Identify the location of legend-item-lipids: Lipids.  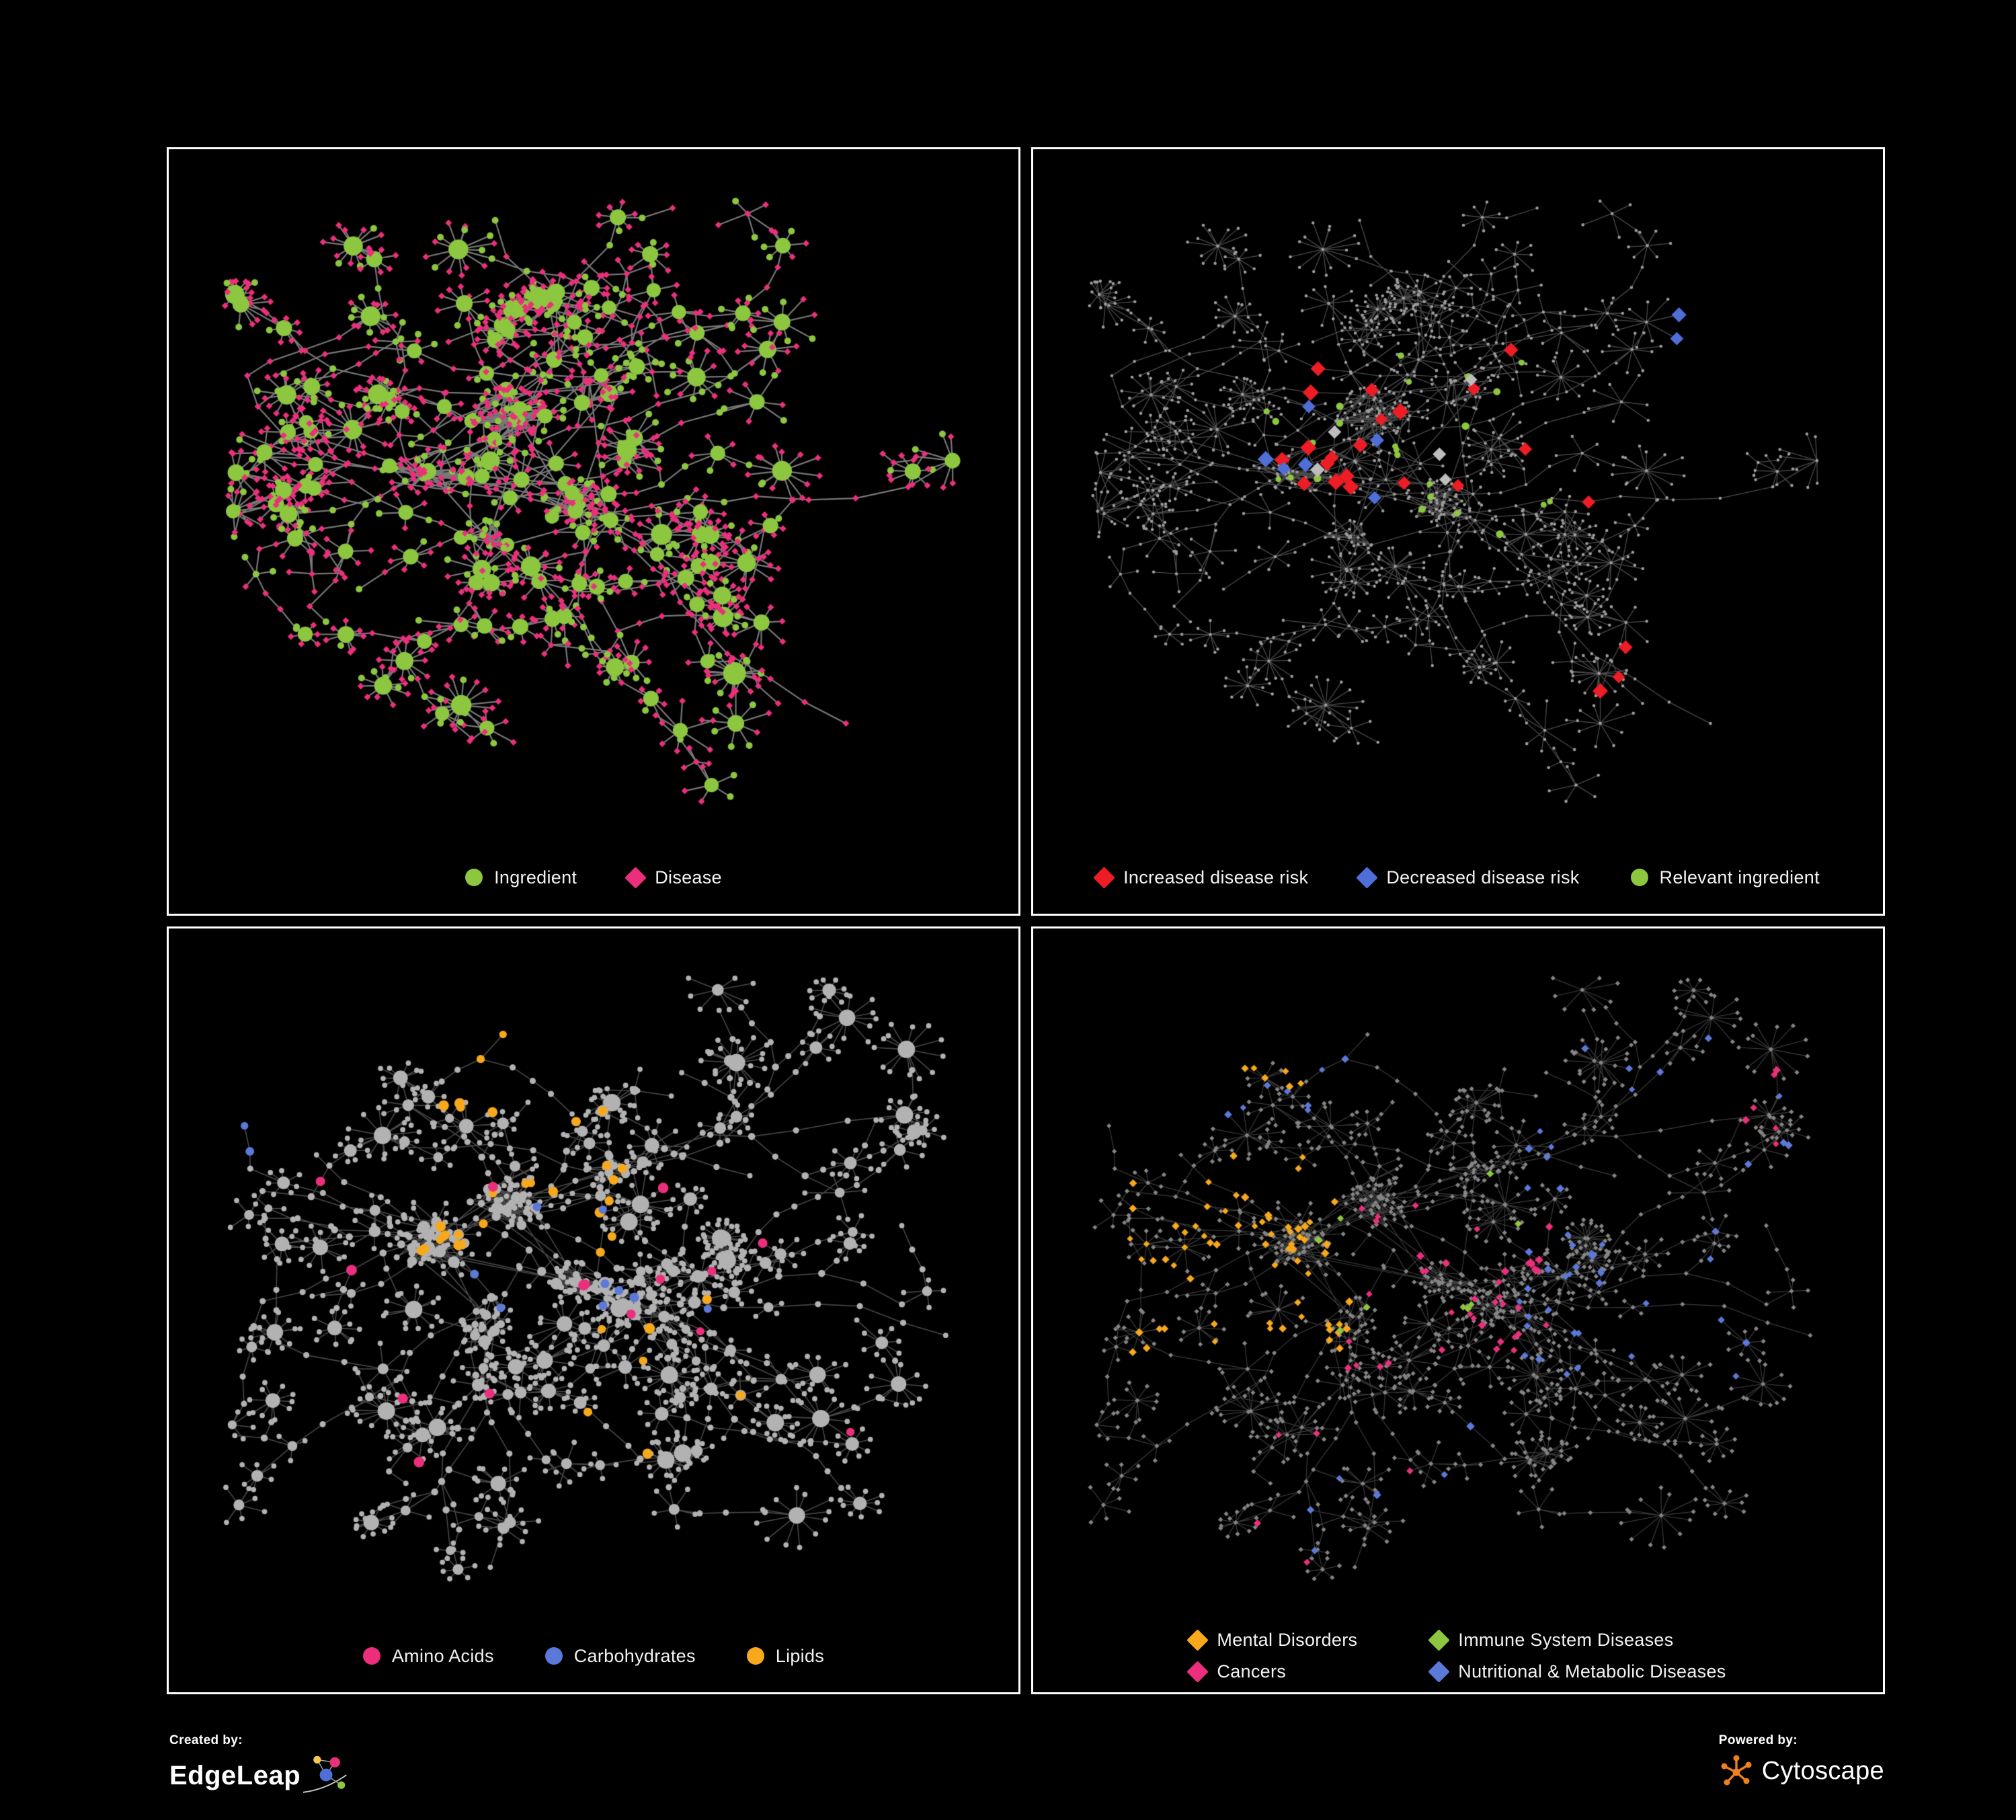
(785, 1656).